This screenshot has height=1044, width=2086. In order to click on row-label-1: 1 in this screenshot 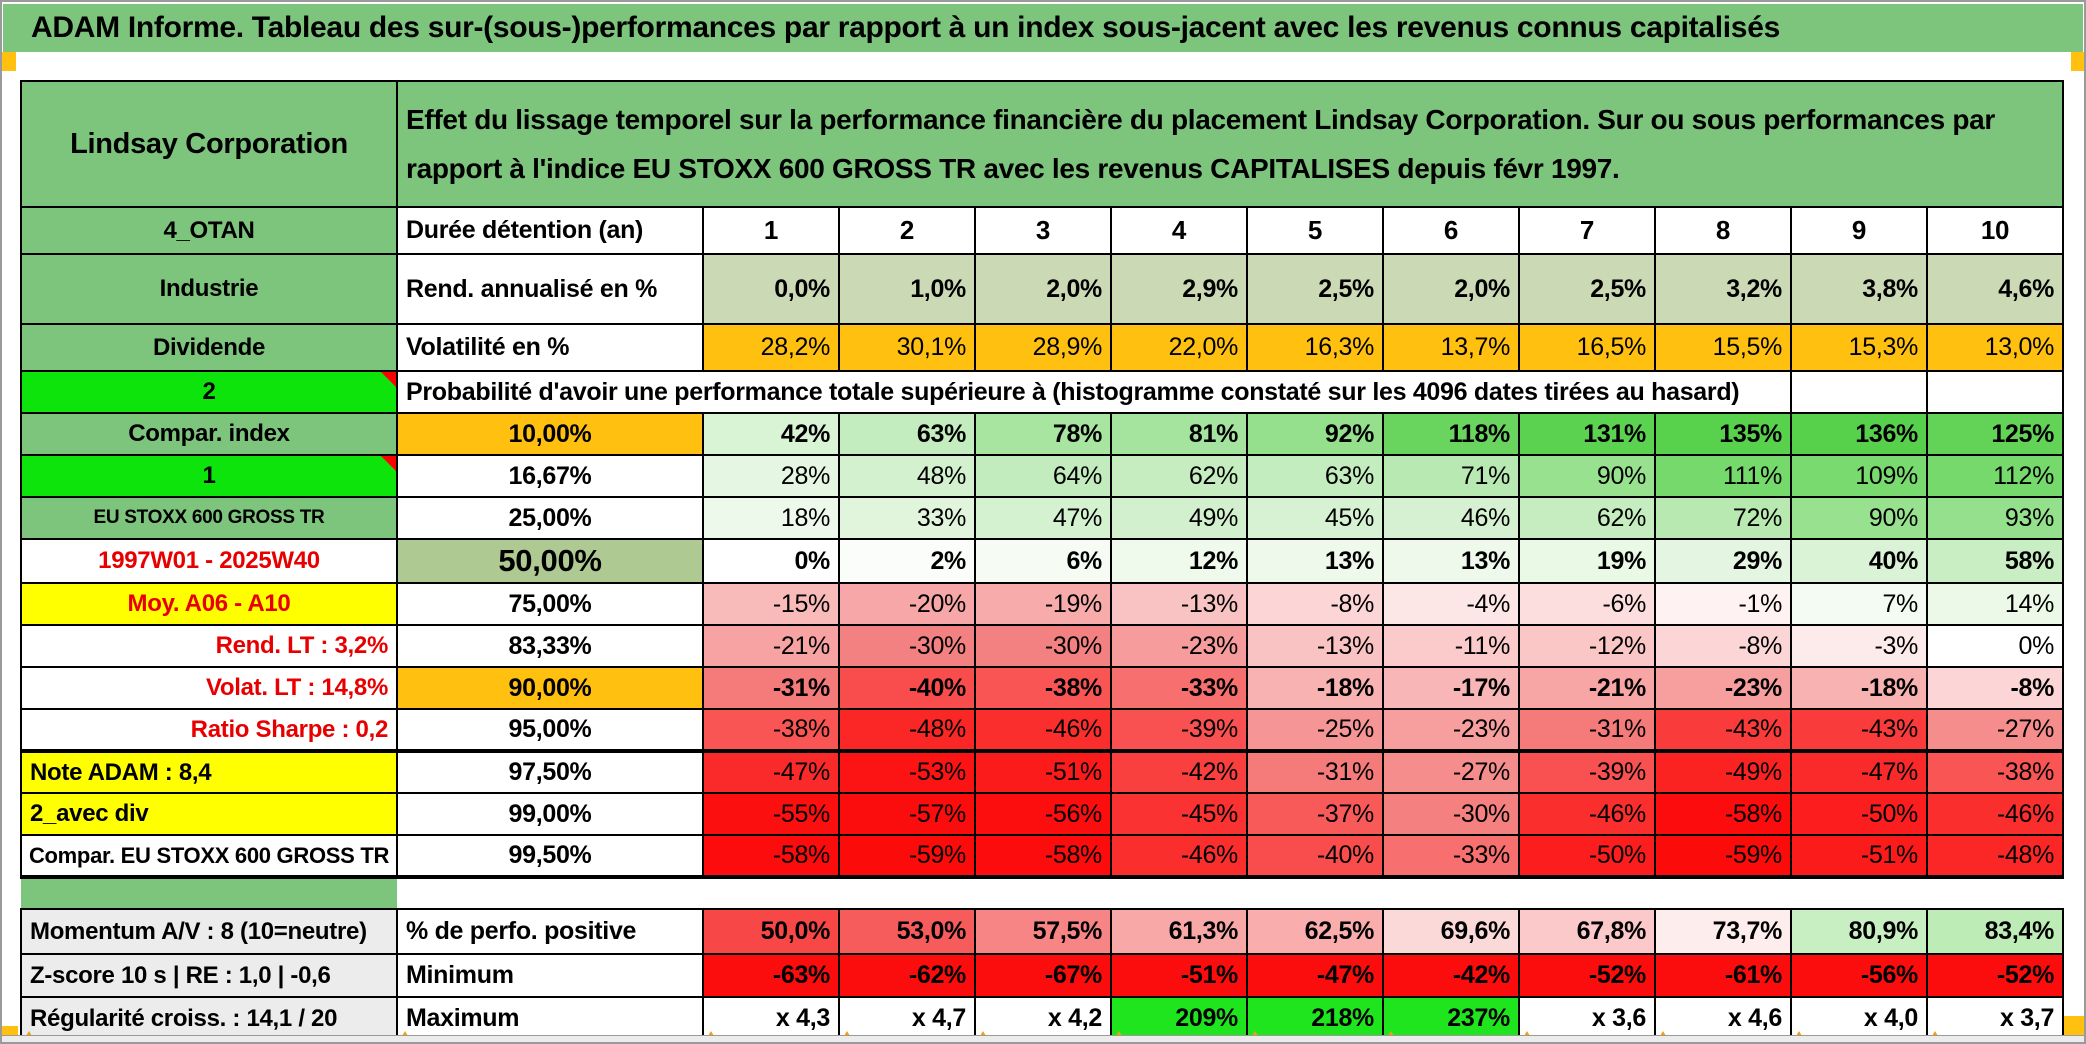, I will do `click(209, 476)`.